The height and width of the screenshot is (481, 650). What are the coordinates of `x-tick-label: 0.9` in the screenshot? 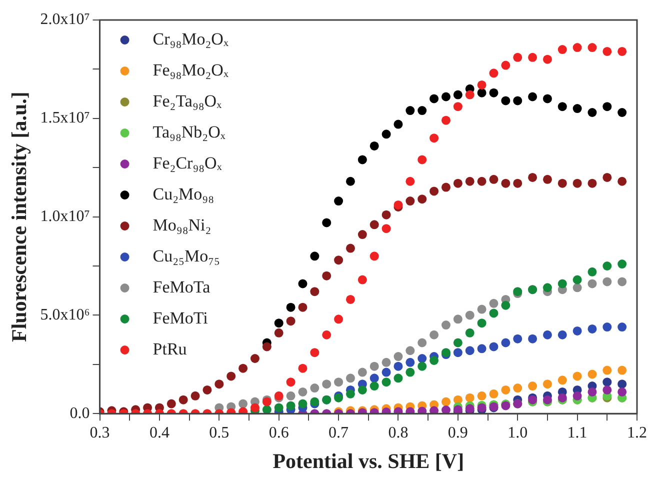 It's located at (458, 433).